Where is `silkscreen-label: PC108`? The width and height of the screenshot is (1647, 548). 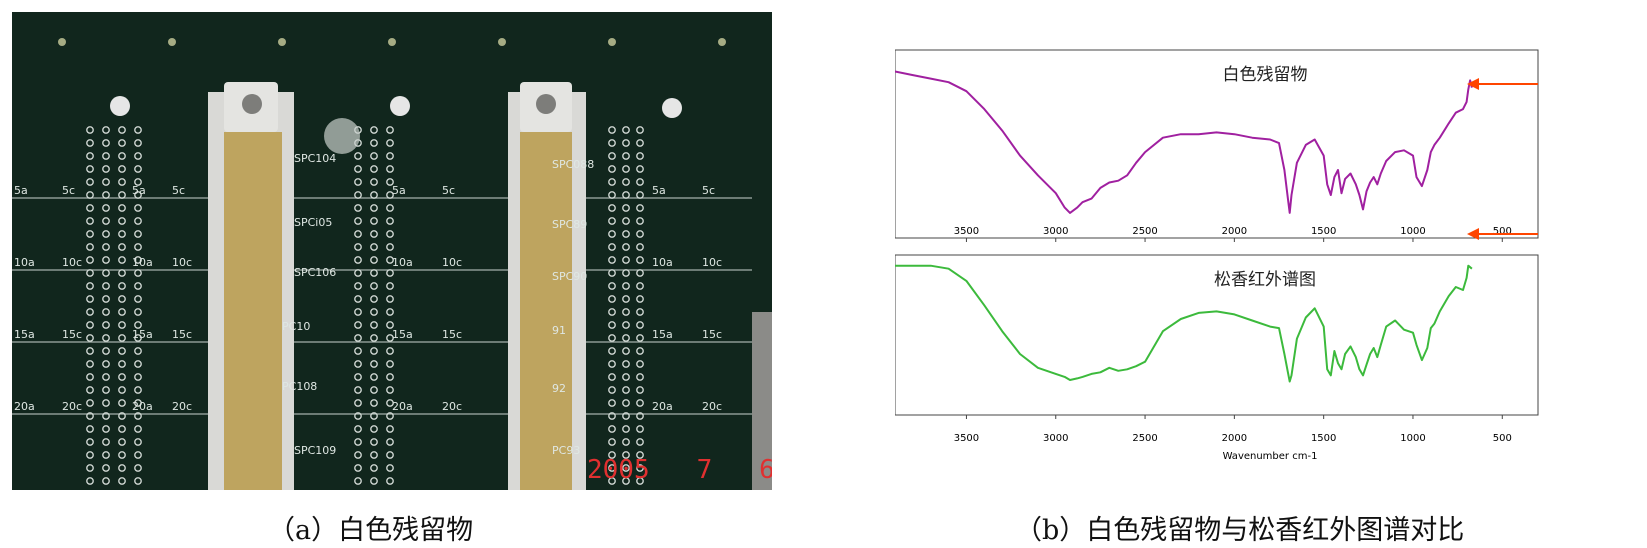 silkscreen-label: PC108 is located at coordinates (299, 386).